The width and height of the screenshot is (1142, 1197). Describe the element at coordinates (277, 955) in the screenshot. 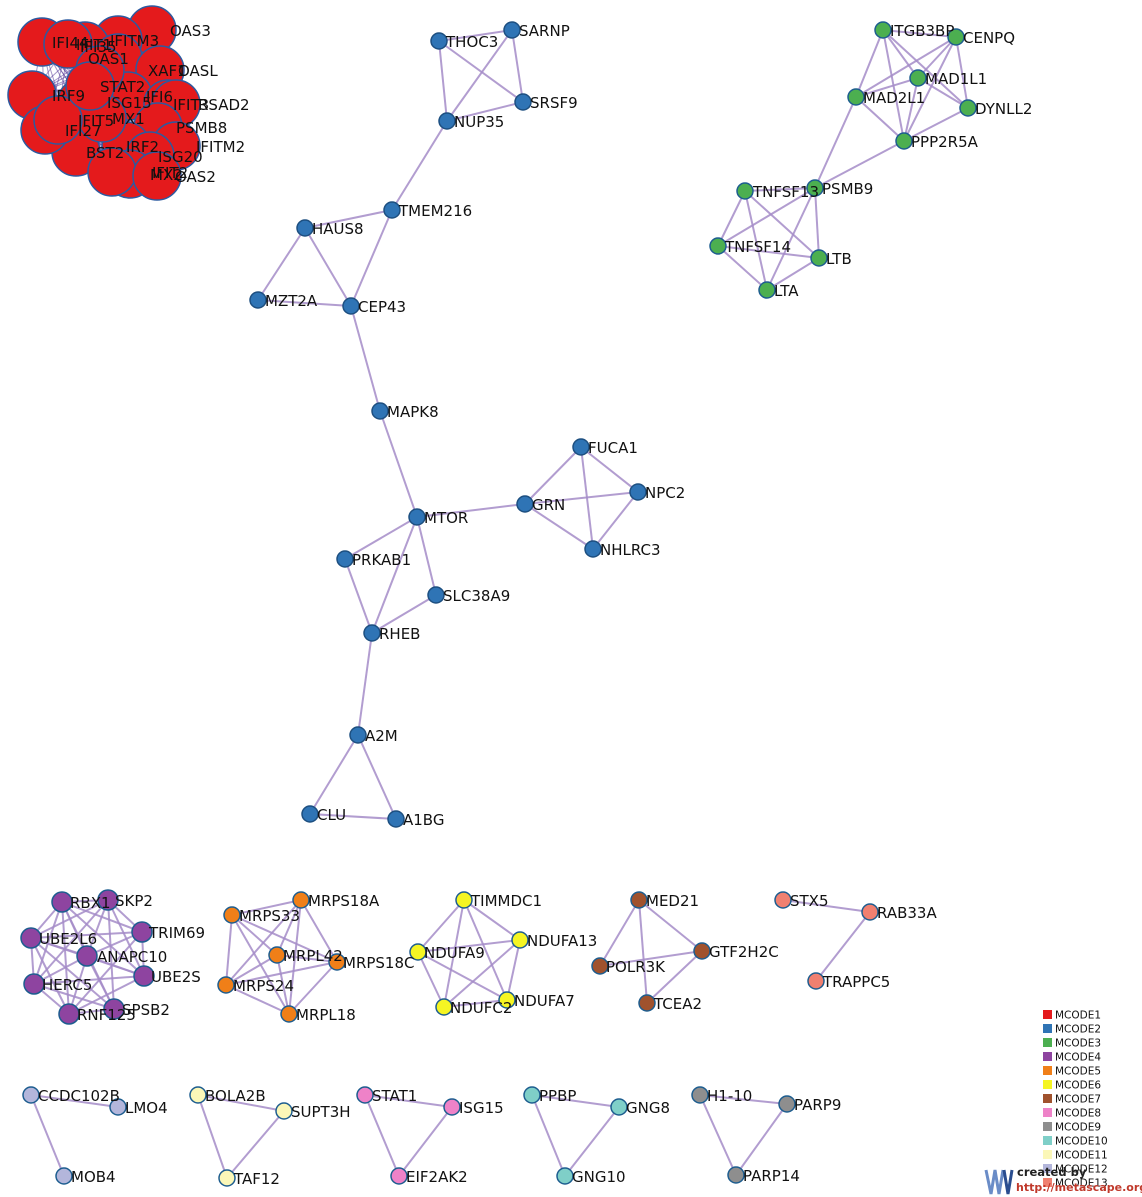

I see `node-mrpl42` at that location.